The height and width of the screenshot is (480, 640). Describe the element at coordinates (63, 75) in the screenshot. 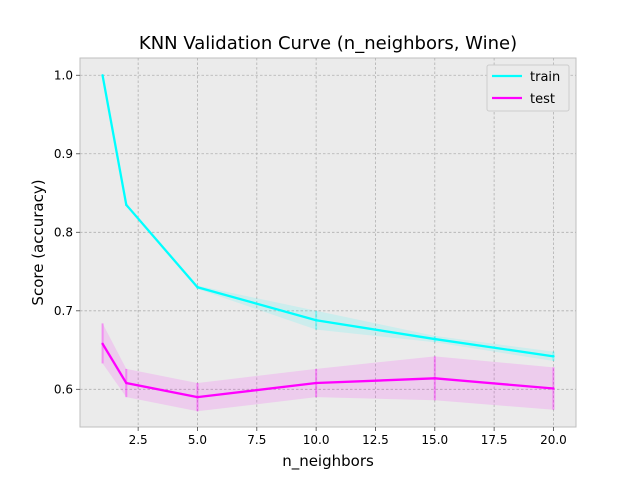

I see `y-tick-label: 1.0` at that location.